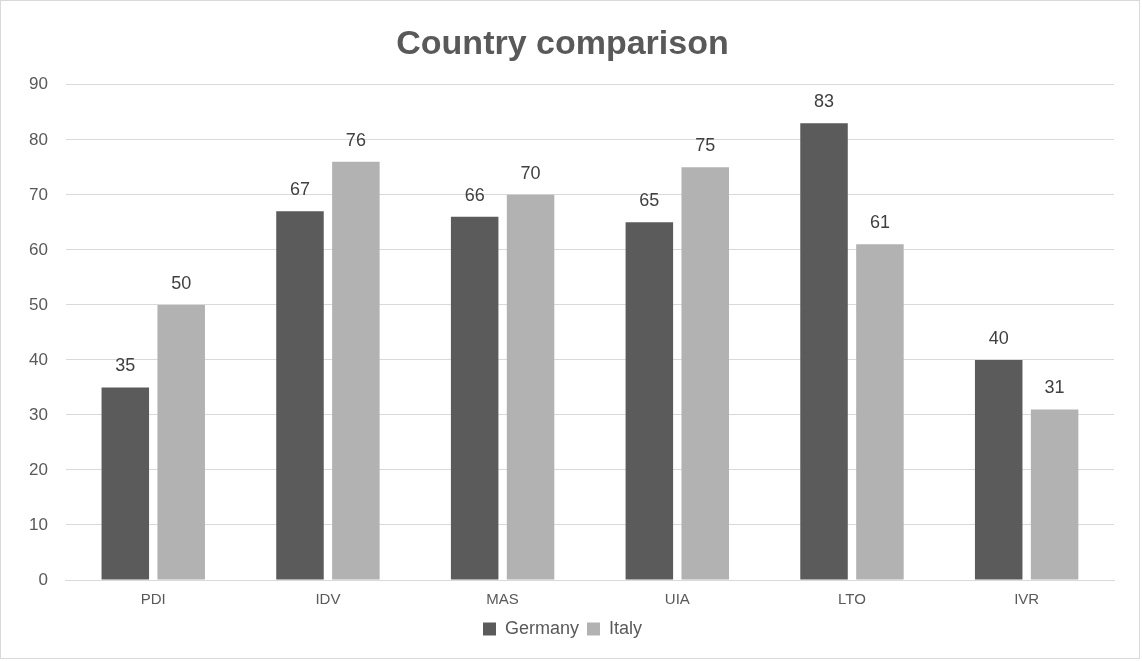 The height and width of the screenshot is (661, 1142). I want to click on y-tick-label: 50, so click(38, 304).